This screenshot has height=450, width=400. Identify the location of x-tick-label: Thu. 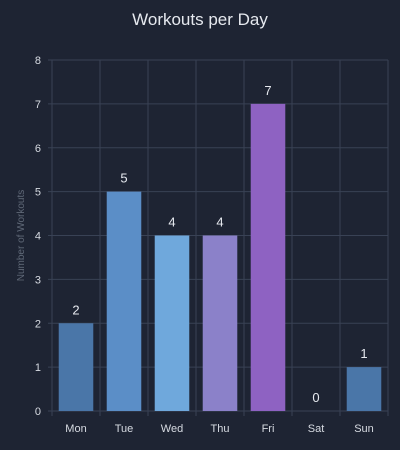
(220, 429).